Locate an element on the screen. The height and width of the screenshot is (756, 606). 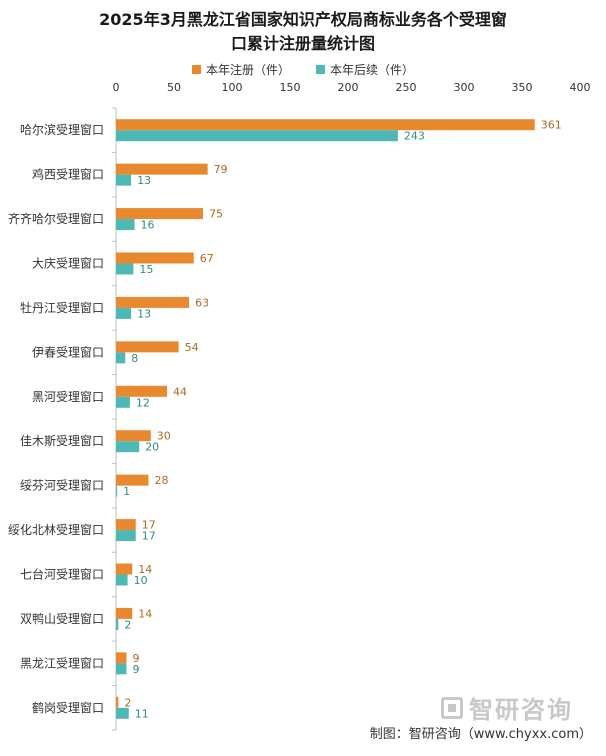
x-tick-label: 300 is located at coordinates (464, 87).